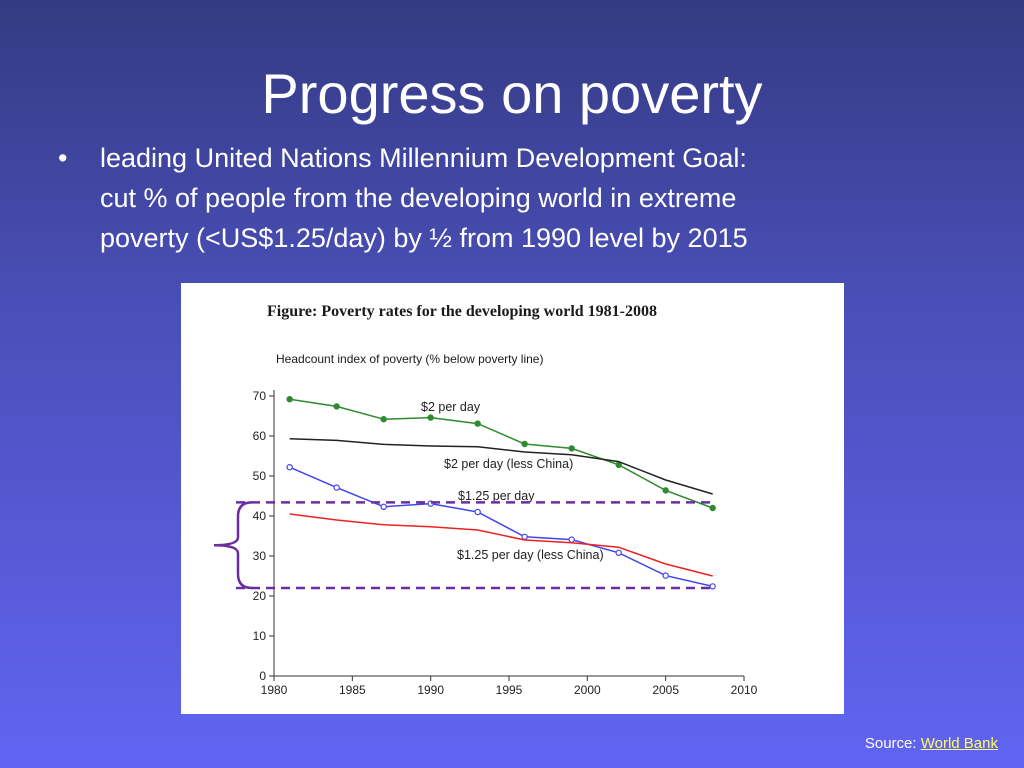 This screenshot has width=1024, height=768. Describe the element at coordinates (260, 596) in the screenshot. I see `y-tick-label: 20` at that location.